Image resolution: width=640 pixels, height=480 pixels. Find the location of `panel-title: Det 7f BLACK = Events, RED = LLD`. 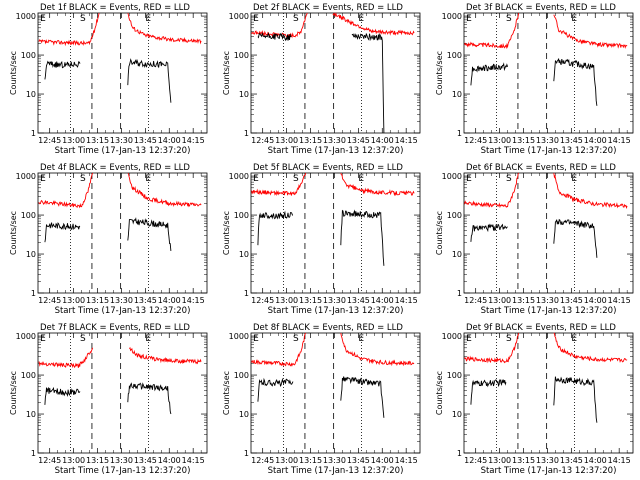

panel-title: Det 7f BLACK = Events, RED = LLD is located at coordinates (115, 328).